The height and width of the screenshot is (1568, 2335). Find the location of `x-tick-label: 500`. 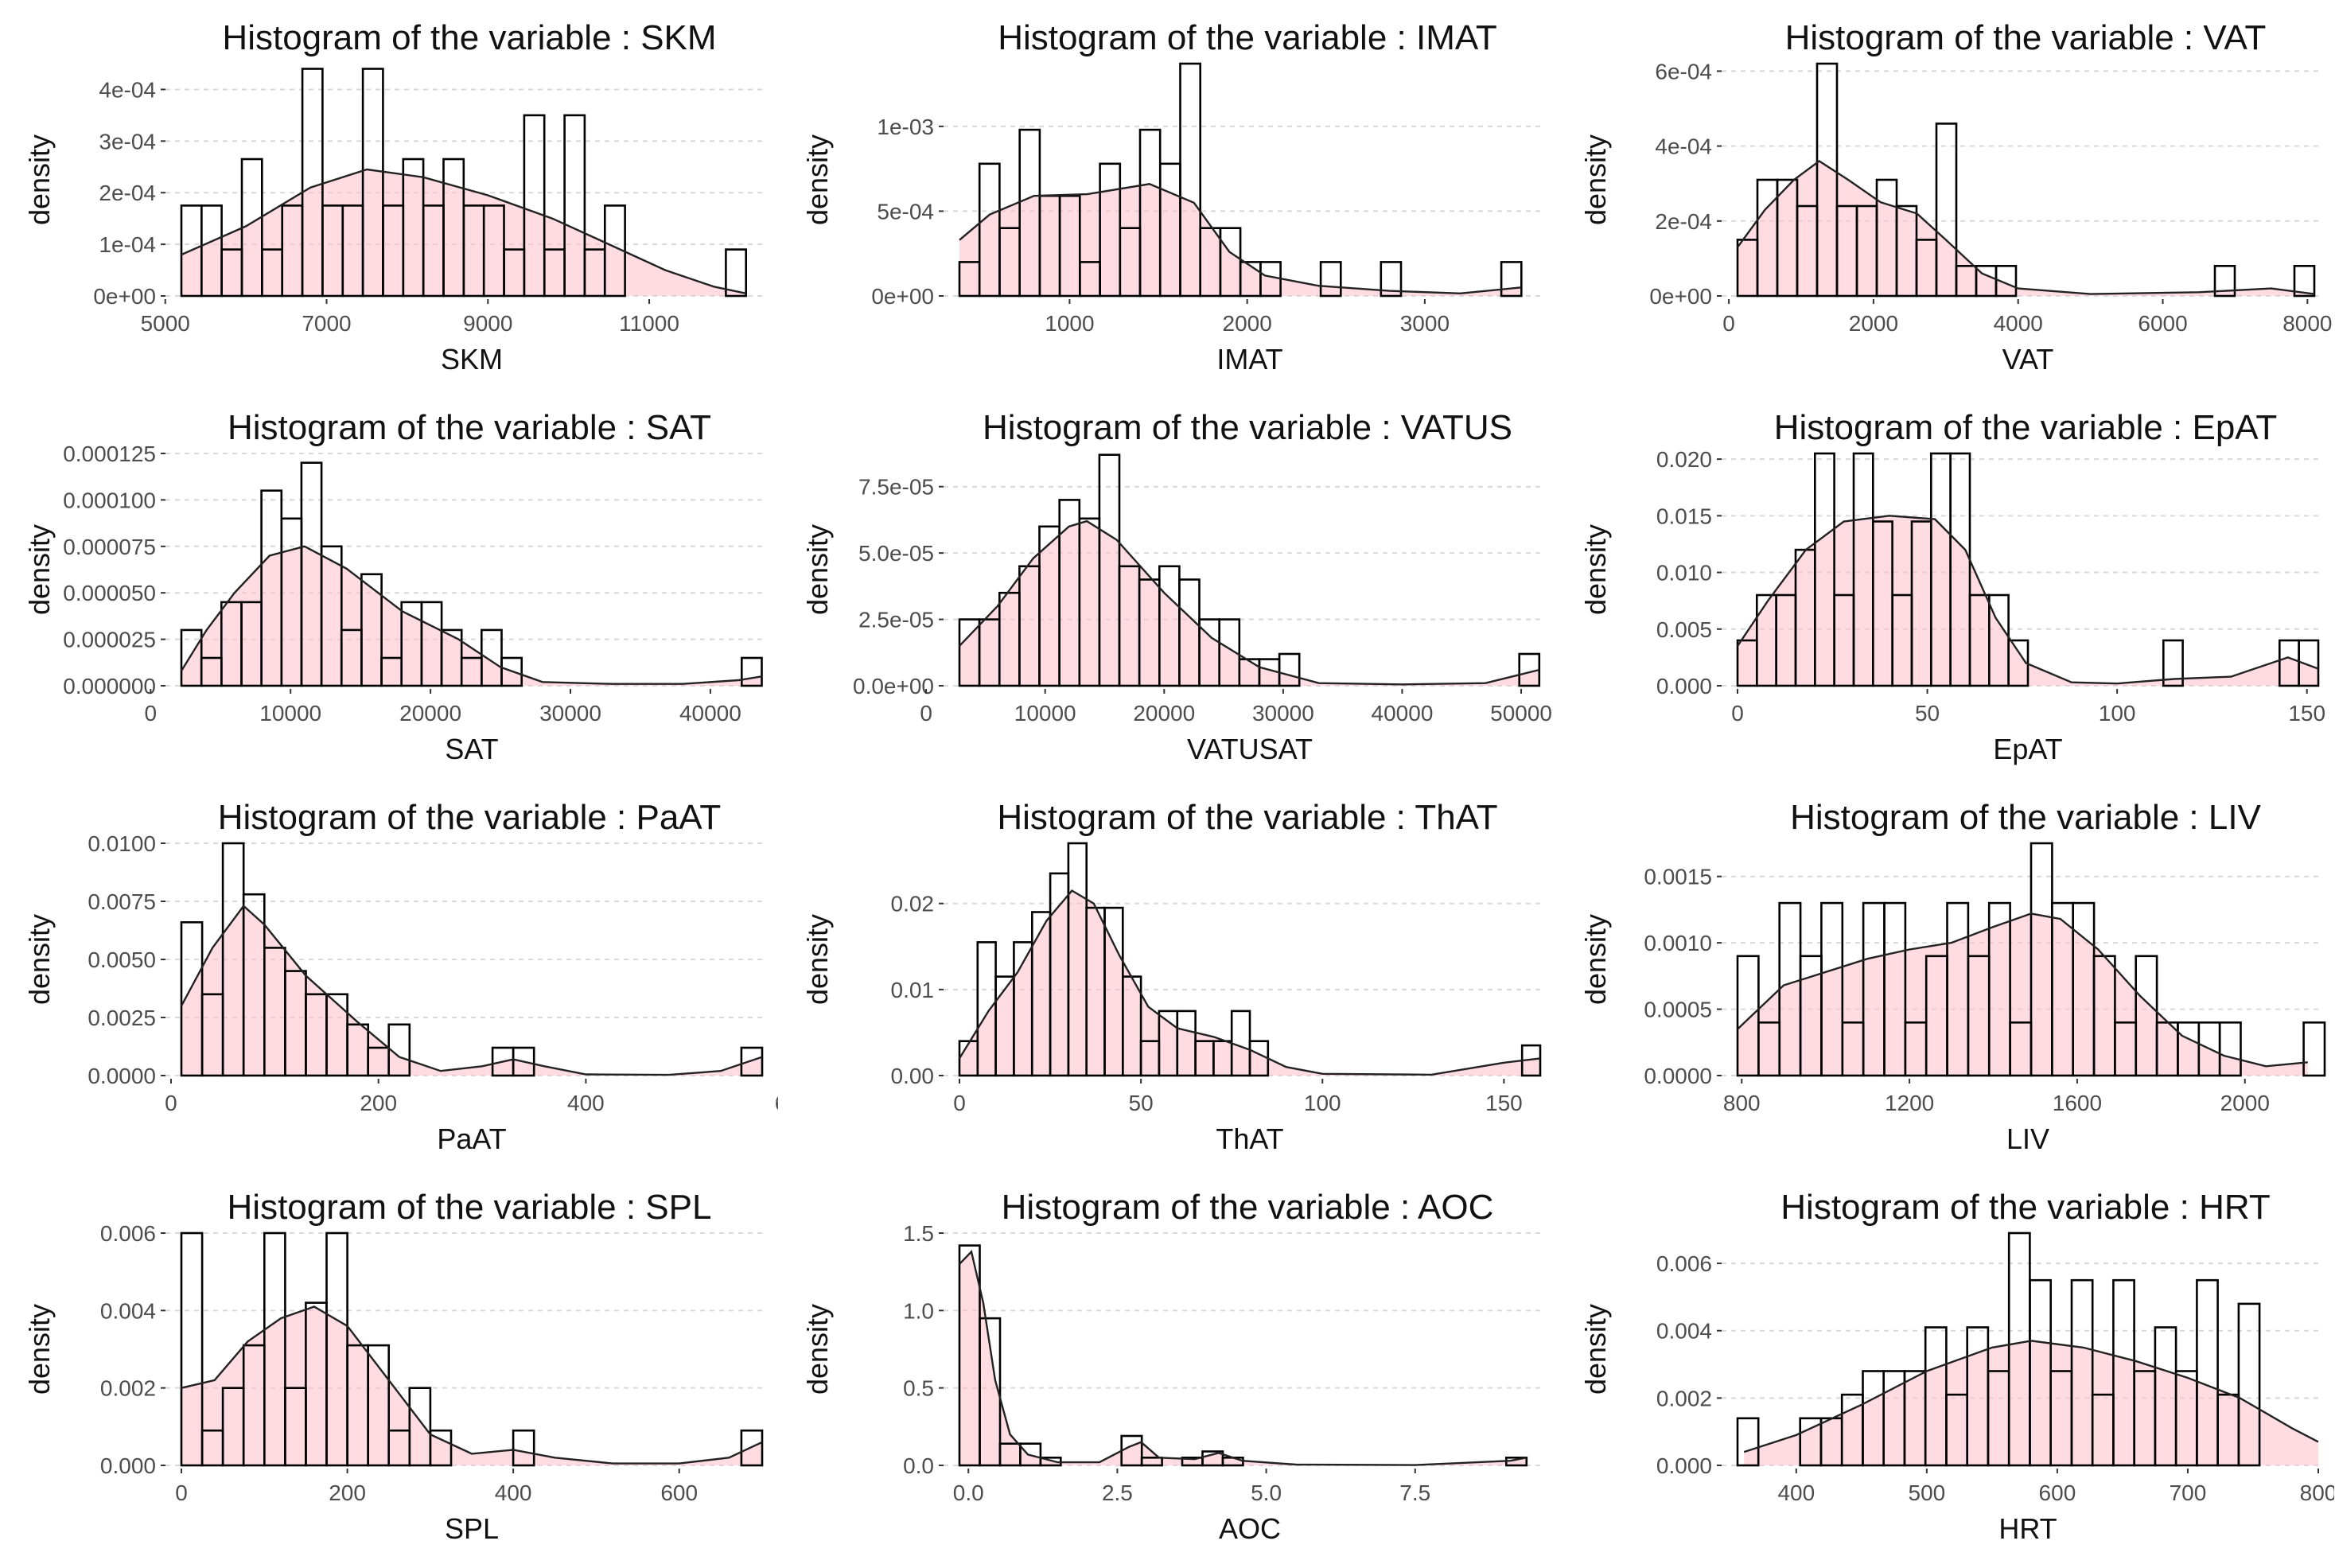

x-tick-label: 500 is located at coordinates (1927, 1492).